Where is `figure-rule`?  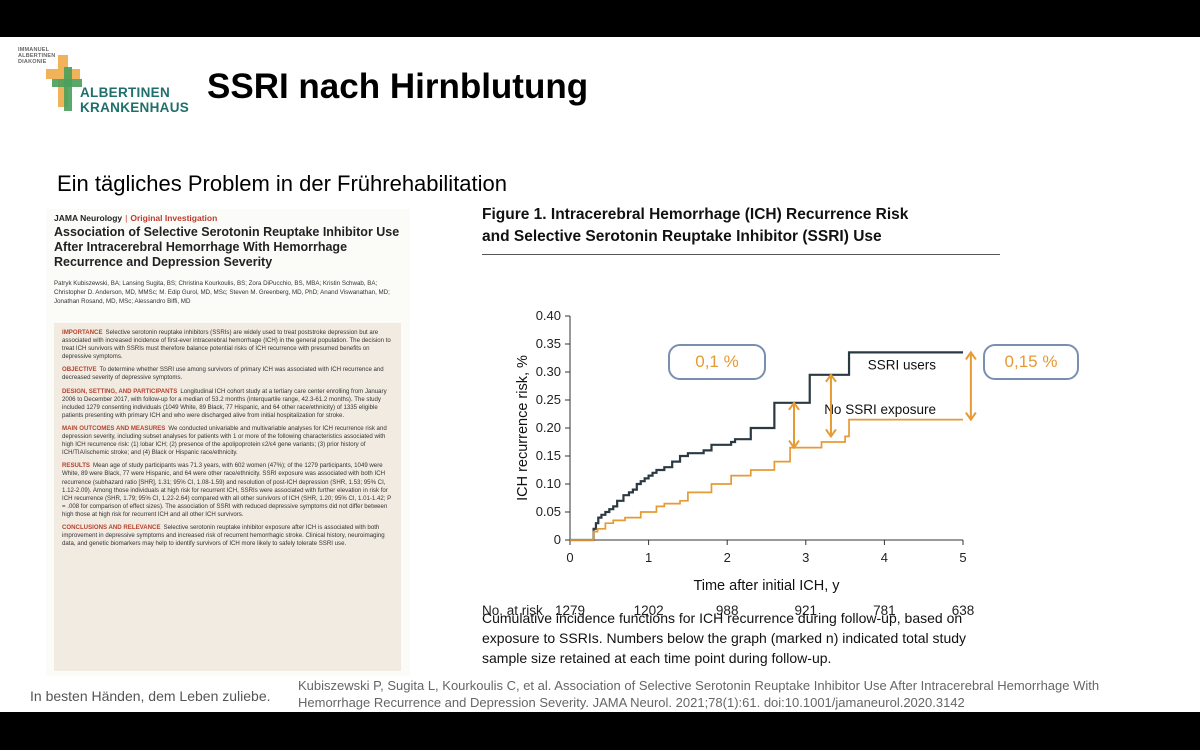
figure-rule is located at coordinates (741, 254).